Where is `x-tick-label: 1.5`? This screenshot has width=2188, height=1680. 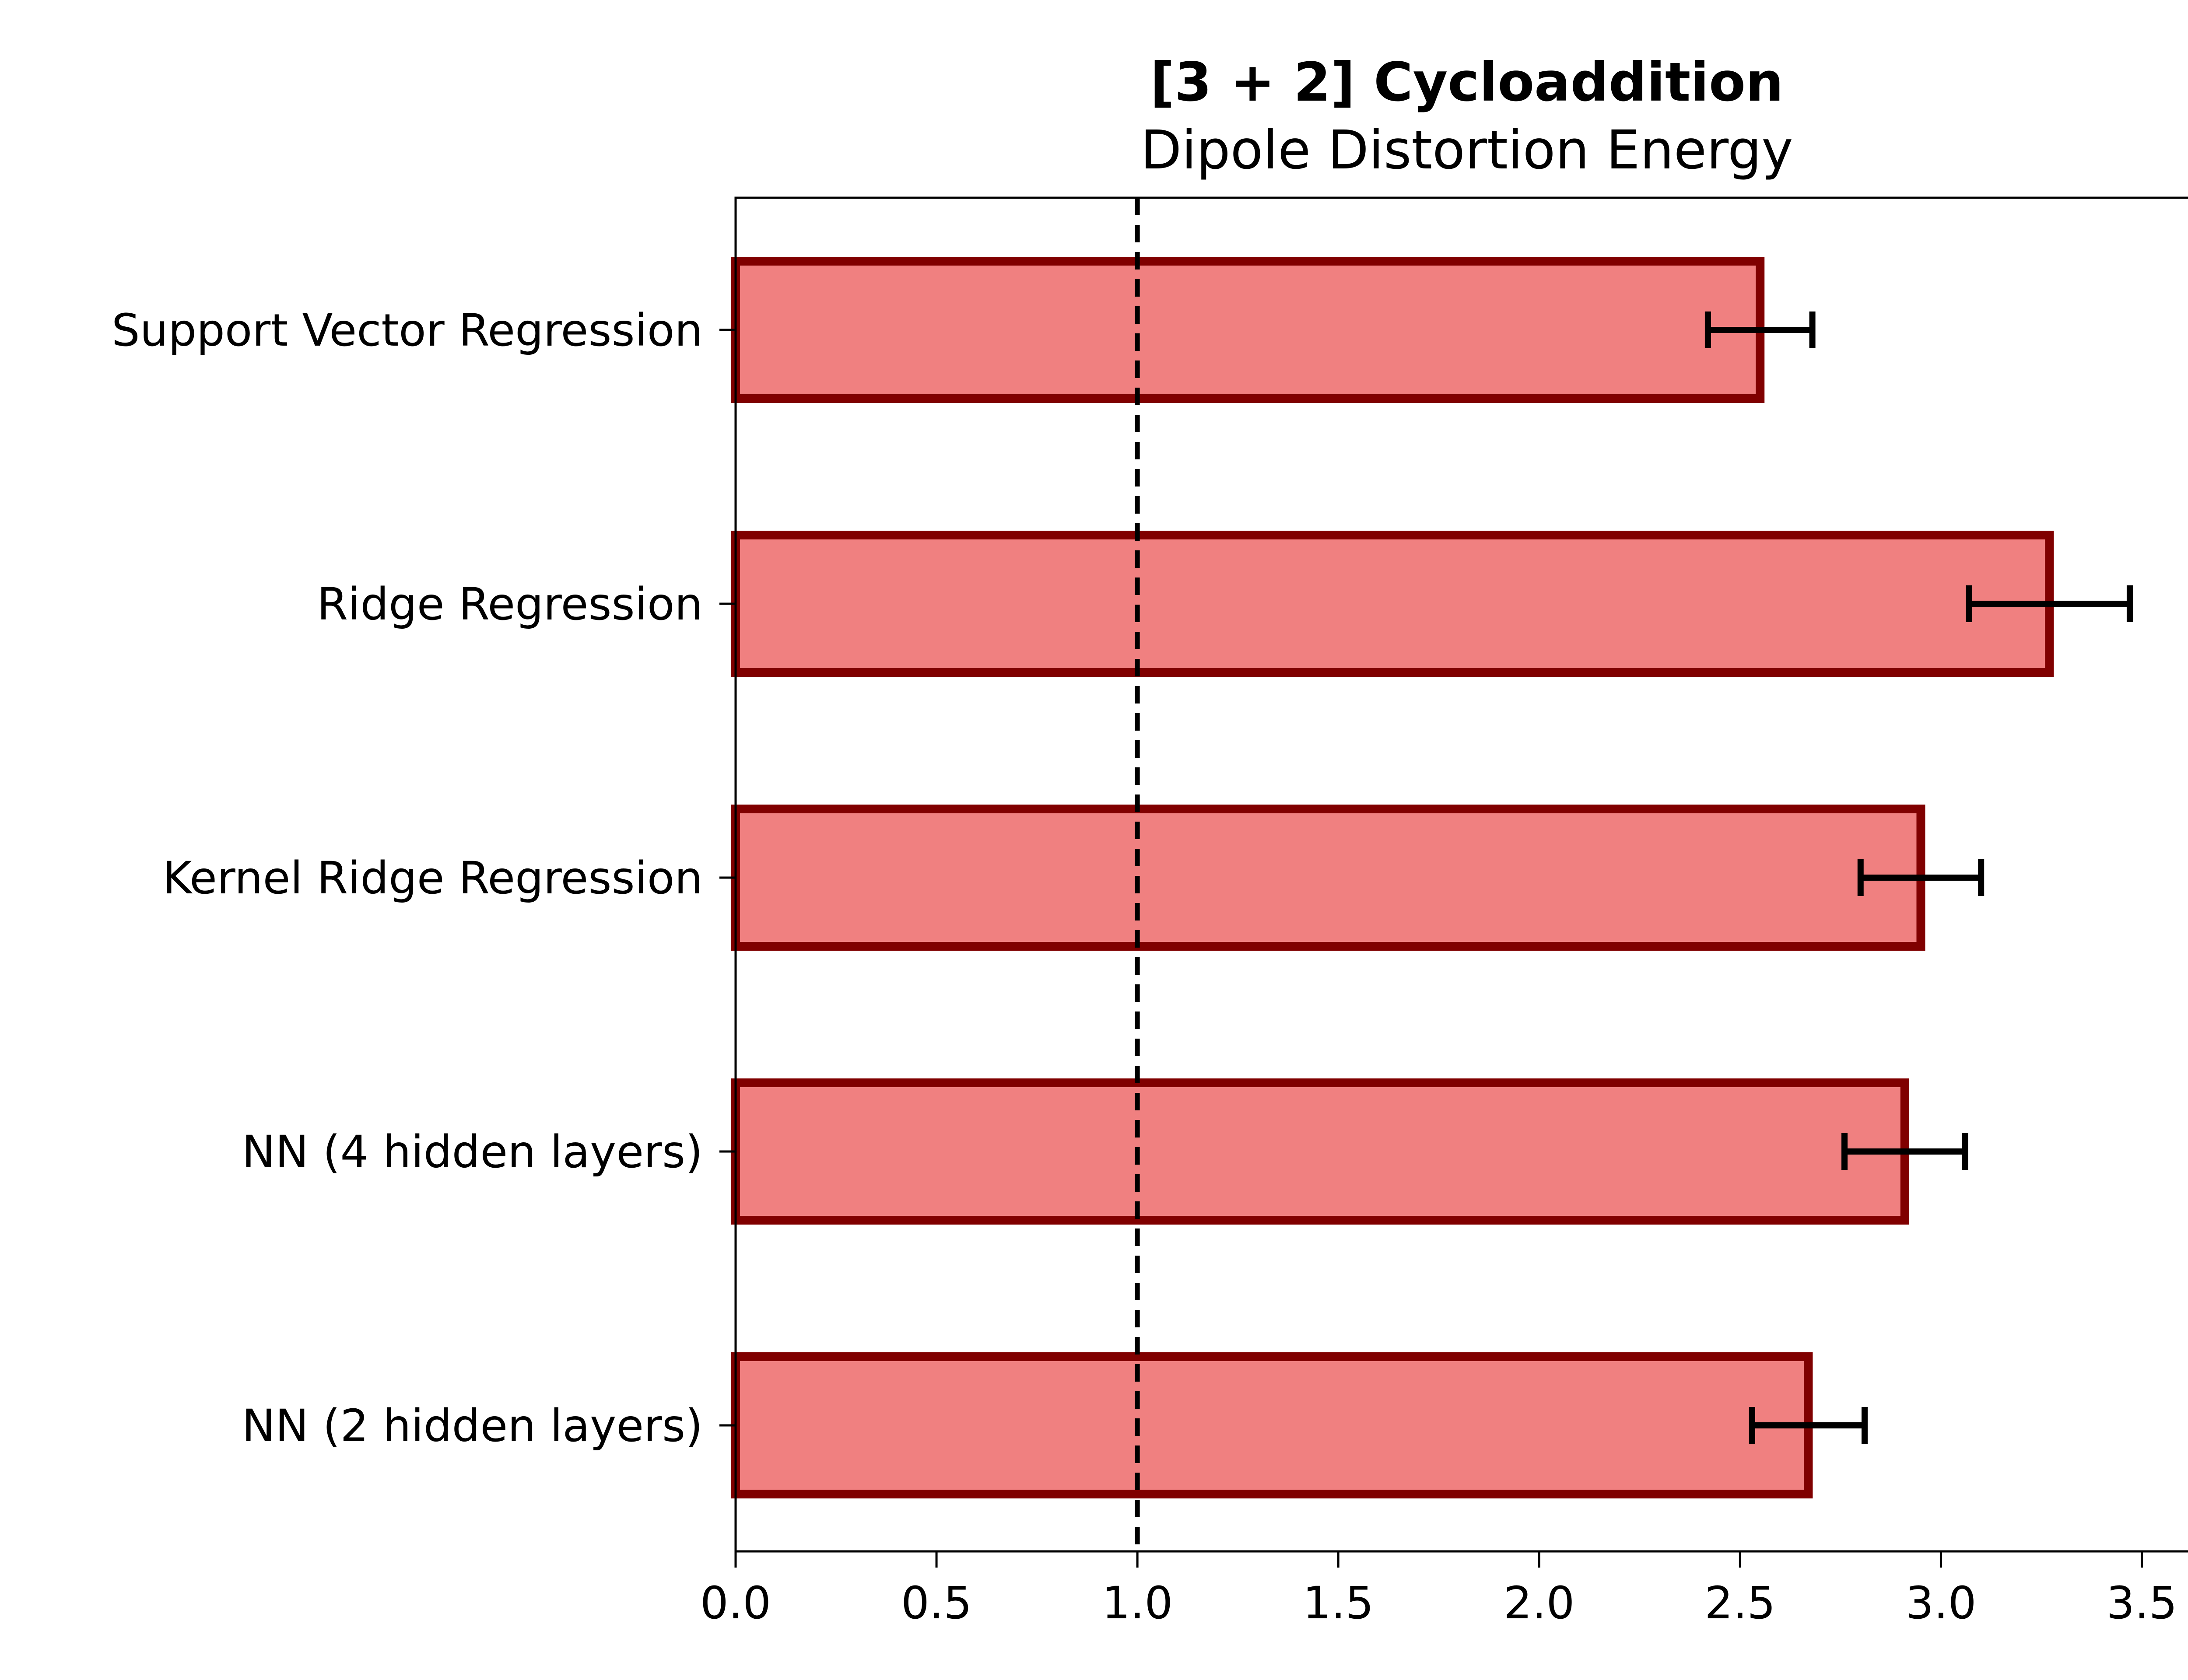
x-tick-label: 1.5 is located at coordinates (1338, 1603).